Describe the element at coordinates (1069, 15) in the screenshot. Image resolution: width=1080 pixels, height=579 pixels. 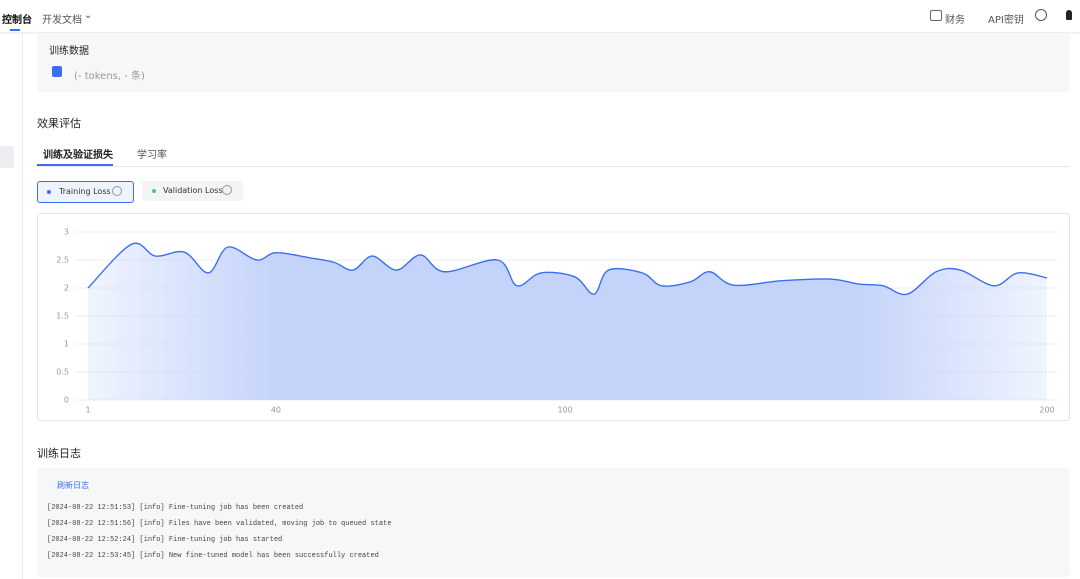
I see `user-icon` at that location.